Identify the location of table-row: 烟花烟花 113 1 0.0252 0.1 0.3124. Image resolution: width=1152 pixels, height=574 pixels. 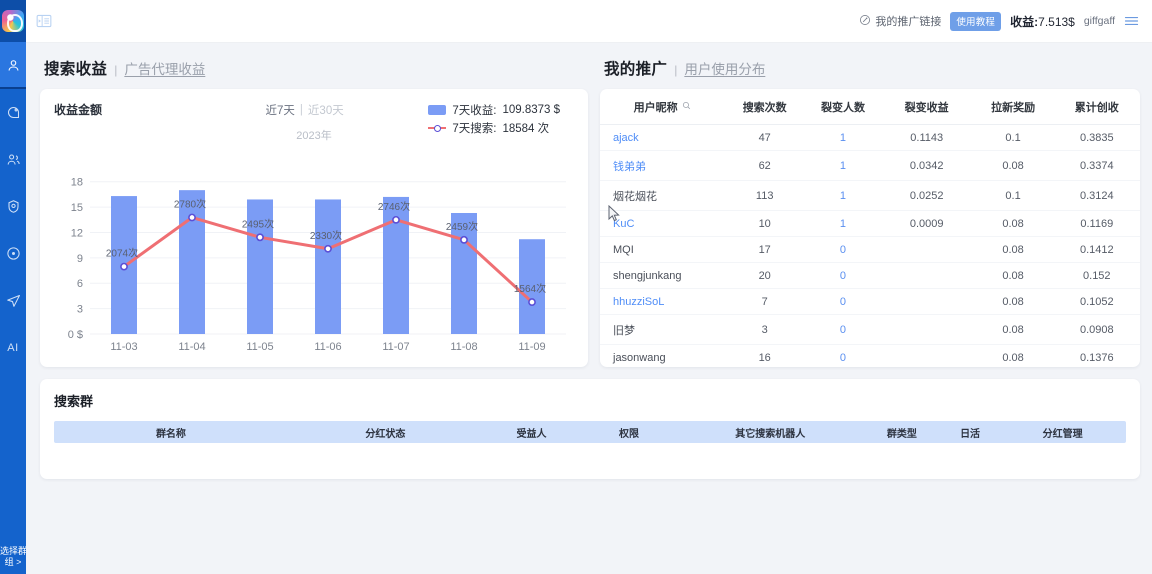
(870, 195).